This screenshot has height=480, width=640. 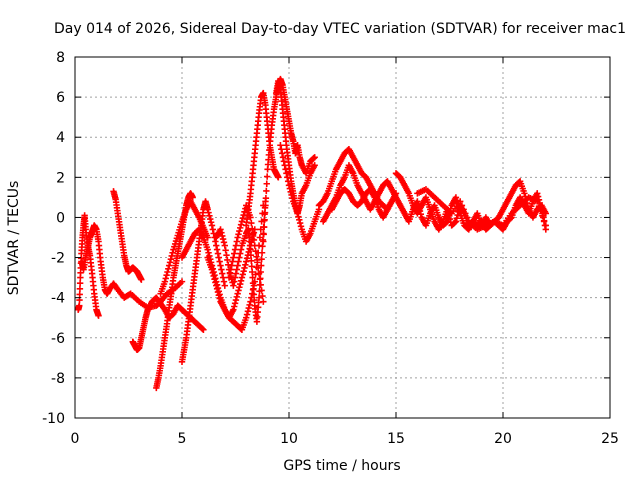 What do you see at coordinates (75, 439) in the screenshot?
I see `x-tick-label: 0` at bounding box center [75, 439].